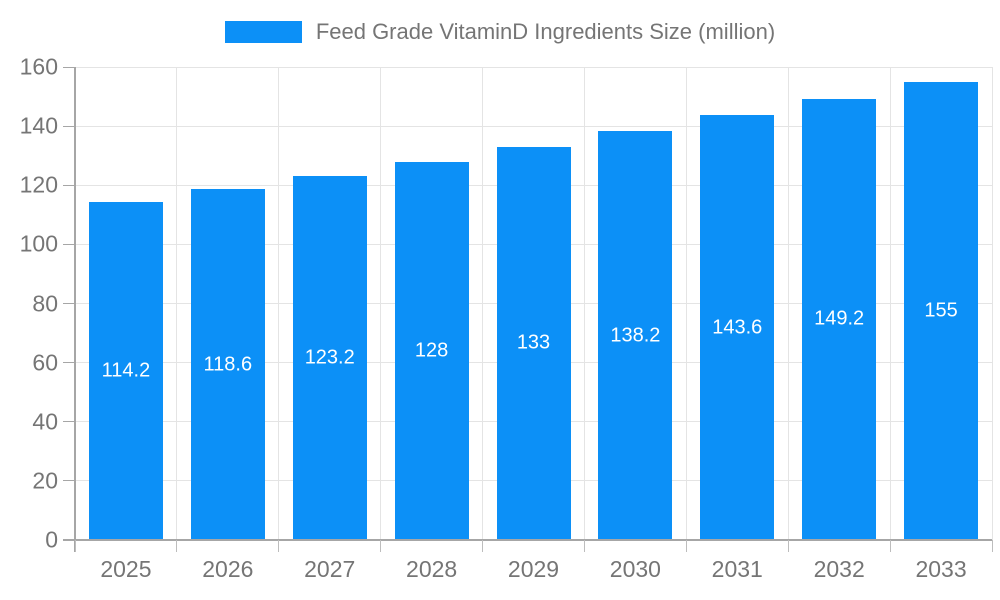 This screenshot has height=600, width=1000. I want to click on x-axis-label: 2026, so click(228, 569).